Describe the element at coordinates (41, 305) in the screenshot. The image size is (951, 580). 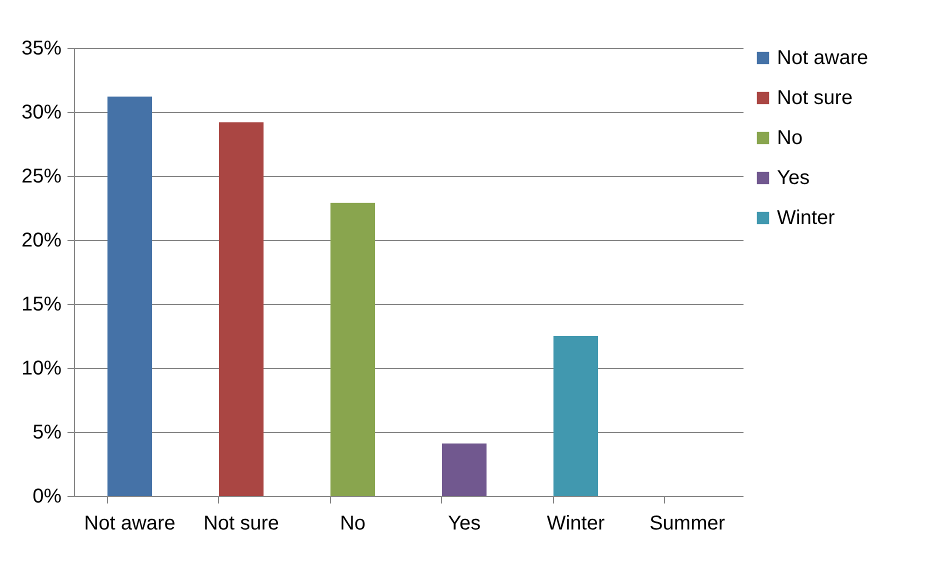
I see `y-tick-label: 15%` at that location.